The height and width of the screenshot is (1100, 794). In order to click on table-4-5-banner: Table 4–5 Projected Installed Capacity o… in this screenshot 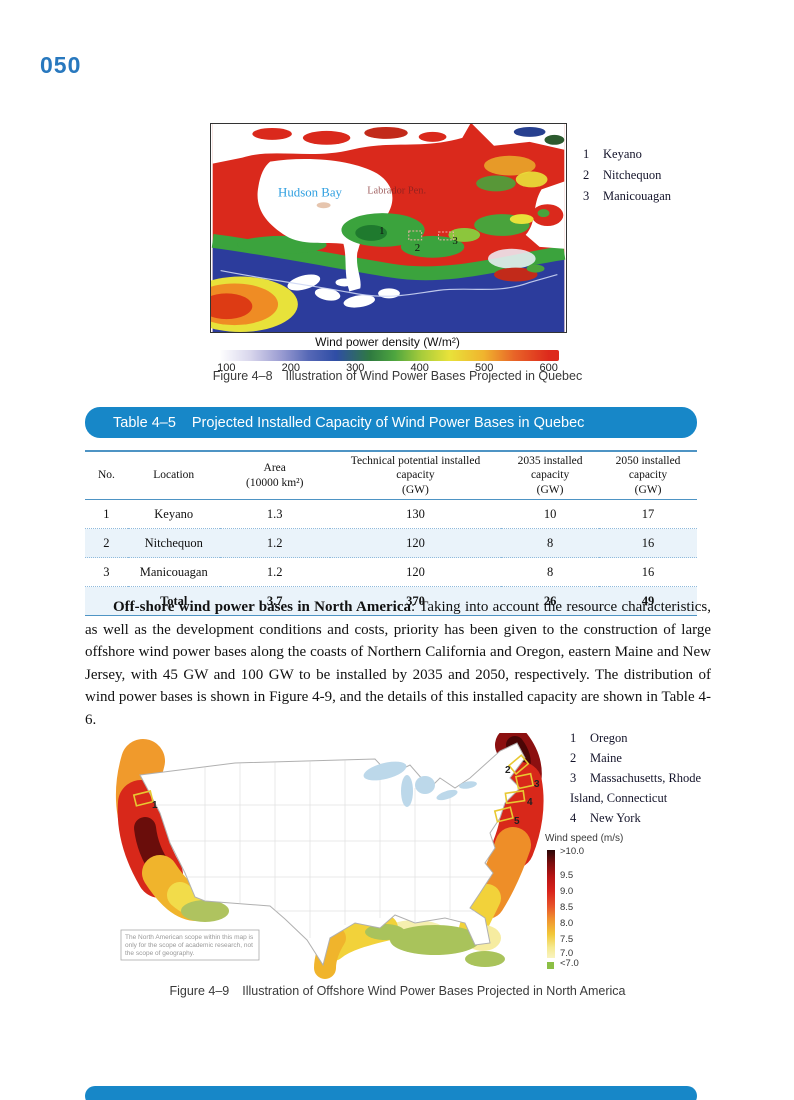, I will do `click(391, 422)`.